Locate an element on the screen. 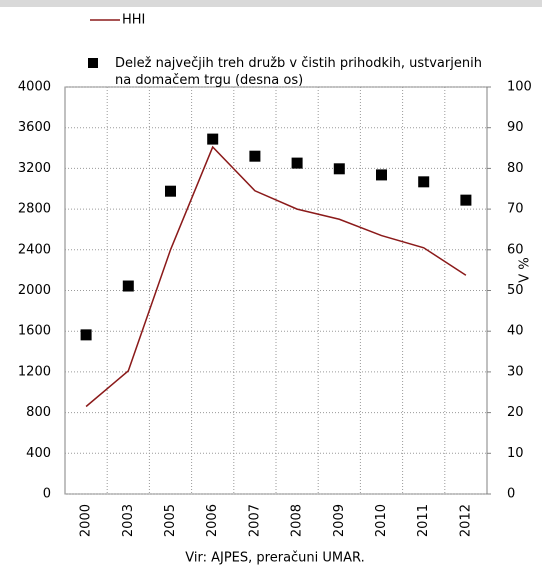 The image size is (542, 567). y-tick-label: 1200 is located at coordinates (34, 371).